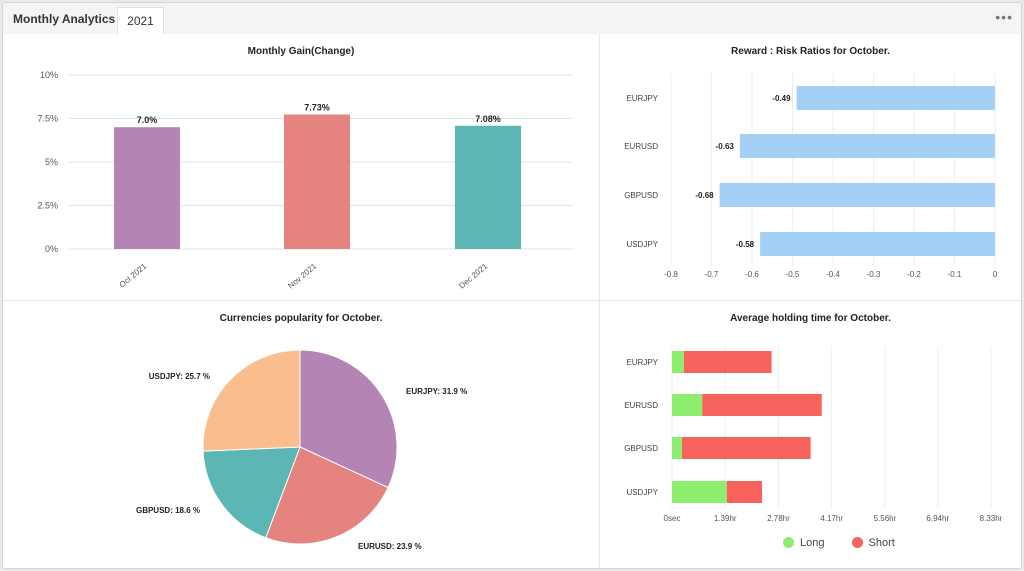 The image size is (1024, 571). I want to click on x-tick-label: 6.94hr, so click(937, 518).